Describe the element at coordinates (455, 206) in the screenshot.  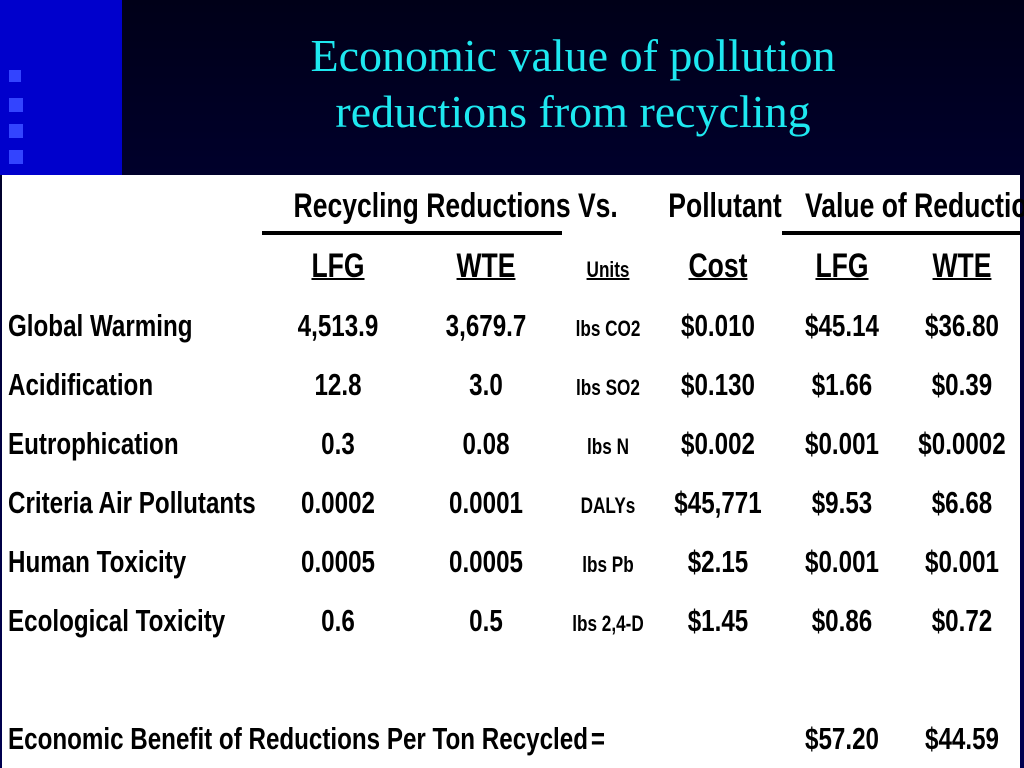
I see `group-header-reductions: Recycling Reductions Vs.` at that location.